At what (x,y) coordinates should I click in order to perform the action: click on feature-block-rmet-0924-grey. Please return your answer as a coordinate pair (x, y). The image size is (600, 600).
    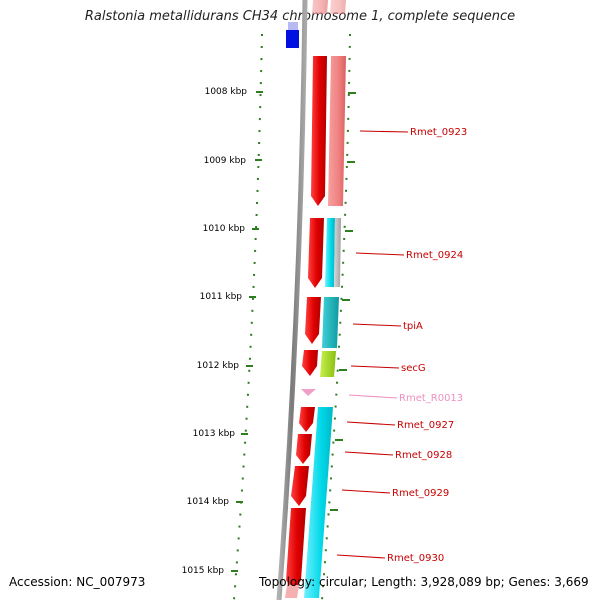
    Looking at the image, I should click on (337, 252).